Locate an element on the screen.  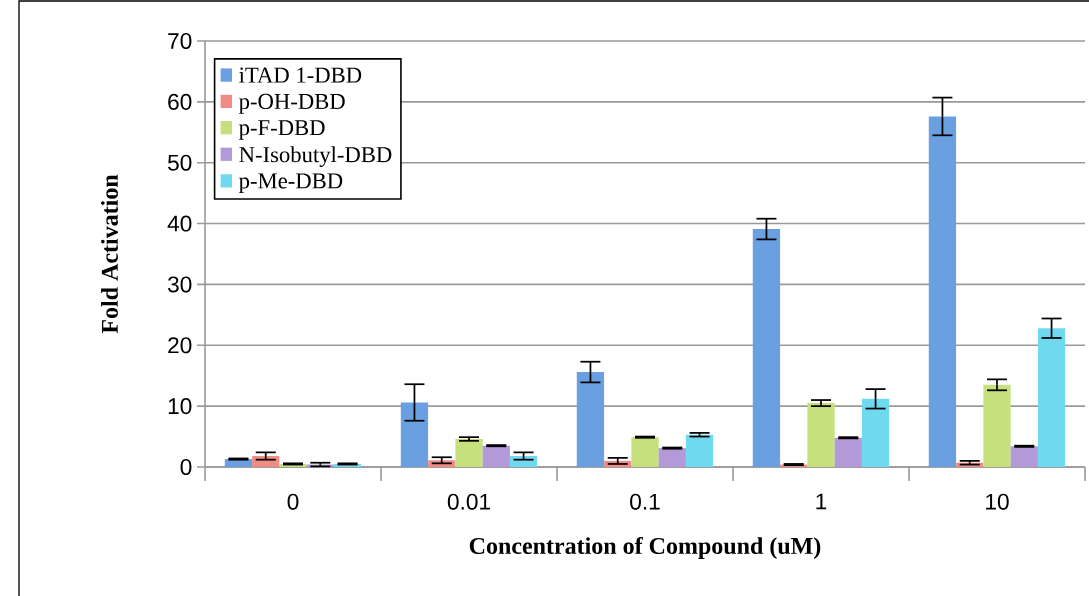
legend-label: N-Isobutyl-DBD is located at coordinates (315, 156).